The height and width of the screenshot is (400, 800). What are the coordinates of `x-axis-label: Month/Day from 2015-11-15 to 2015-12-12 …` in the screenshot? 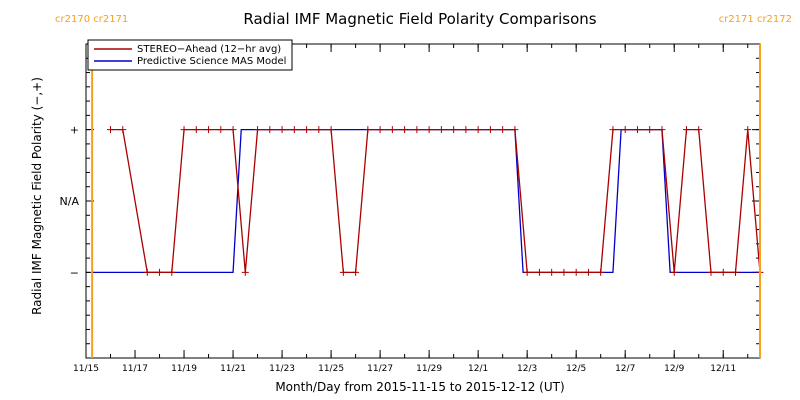 It's located at (419, 387).